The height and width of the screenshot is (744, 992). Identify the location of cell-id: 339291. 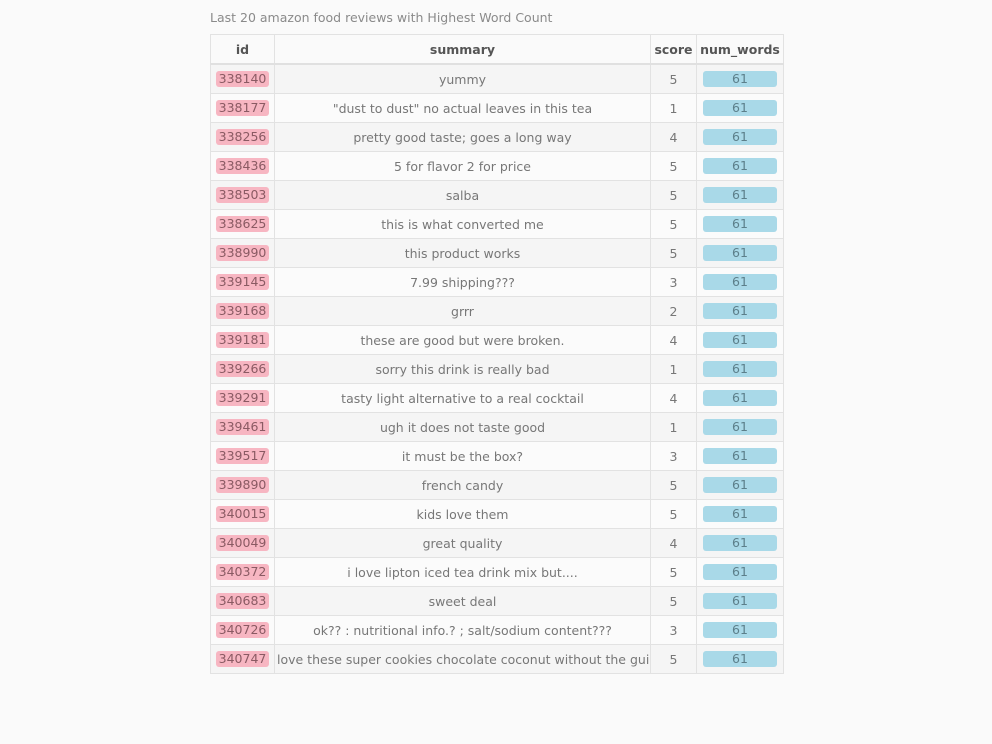
(242, 398).